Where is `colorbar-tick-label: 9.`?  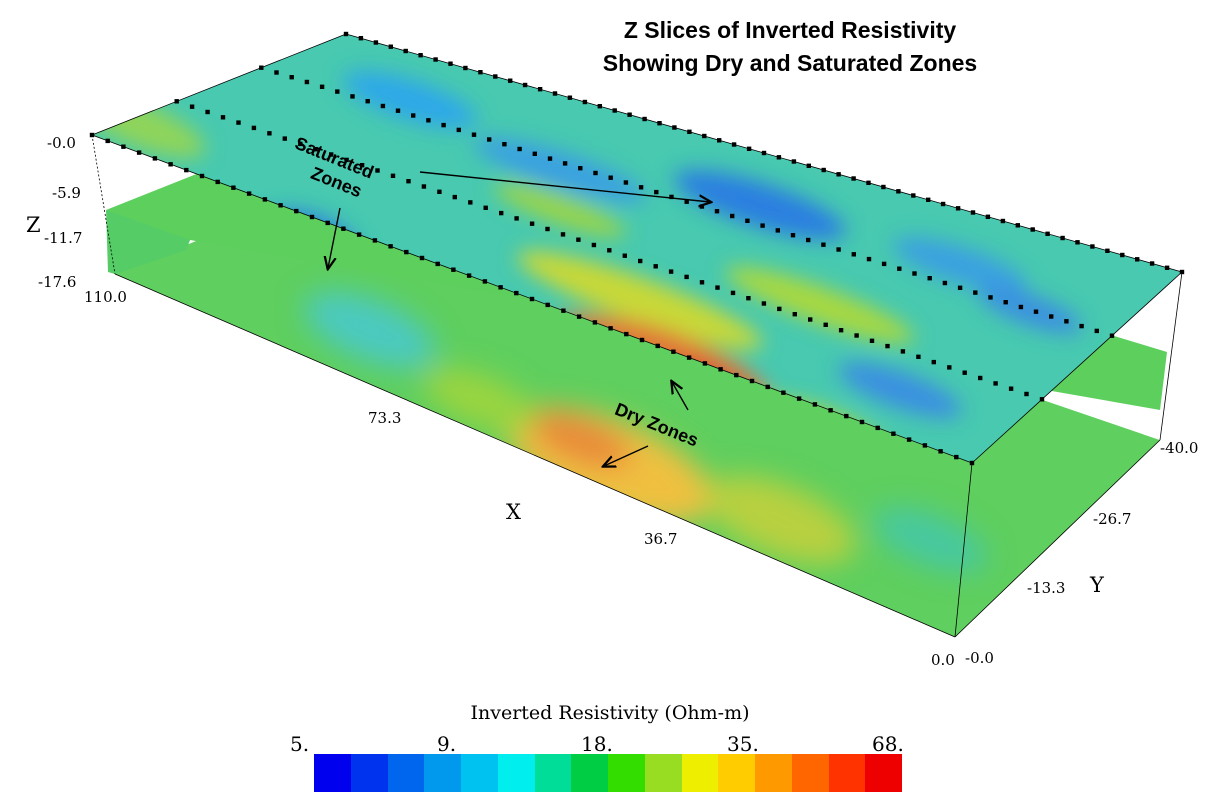
colorbar-tick-label: 9. is located at coordinates (447, 744).